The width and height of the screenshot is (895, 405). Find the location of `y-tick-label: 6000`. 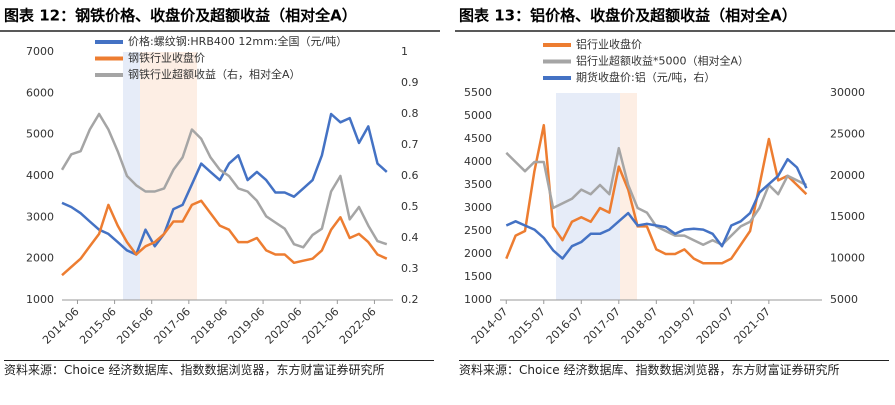

y-tick-label: 6000 is located at coordinates (40, 92).